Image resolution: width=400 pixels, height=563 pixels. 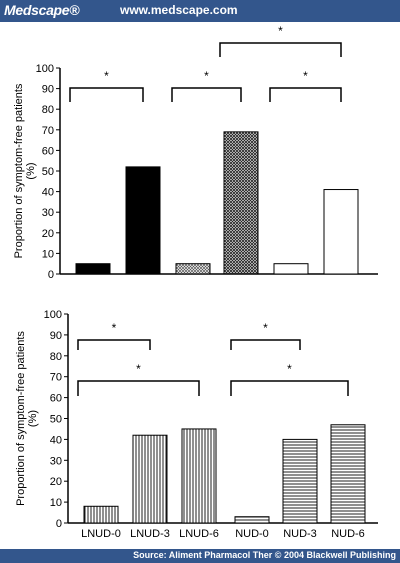 I want to click on header-bar: Medscape® www.medscape.com, so click(x=200, y=11).